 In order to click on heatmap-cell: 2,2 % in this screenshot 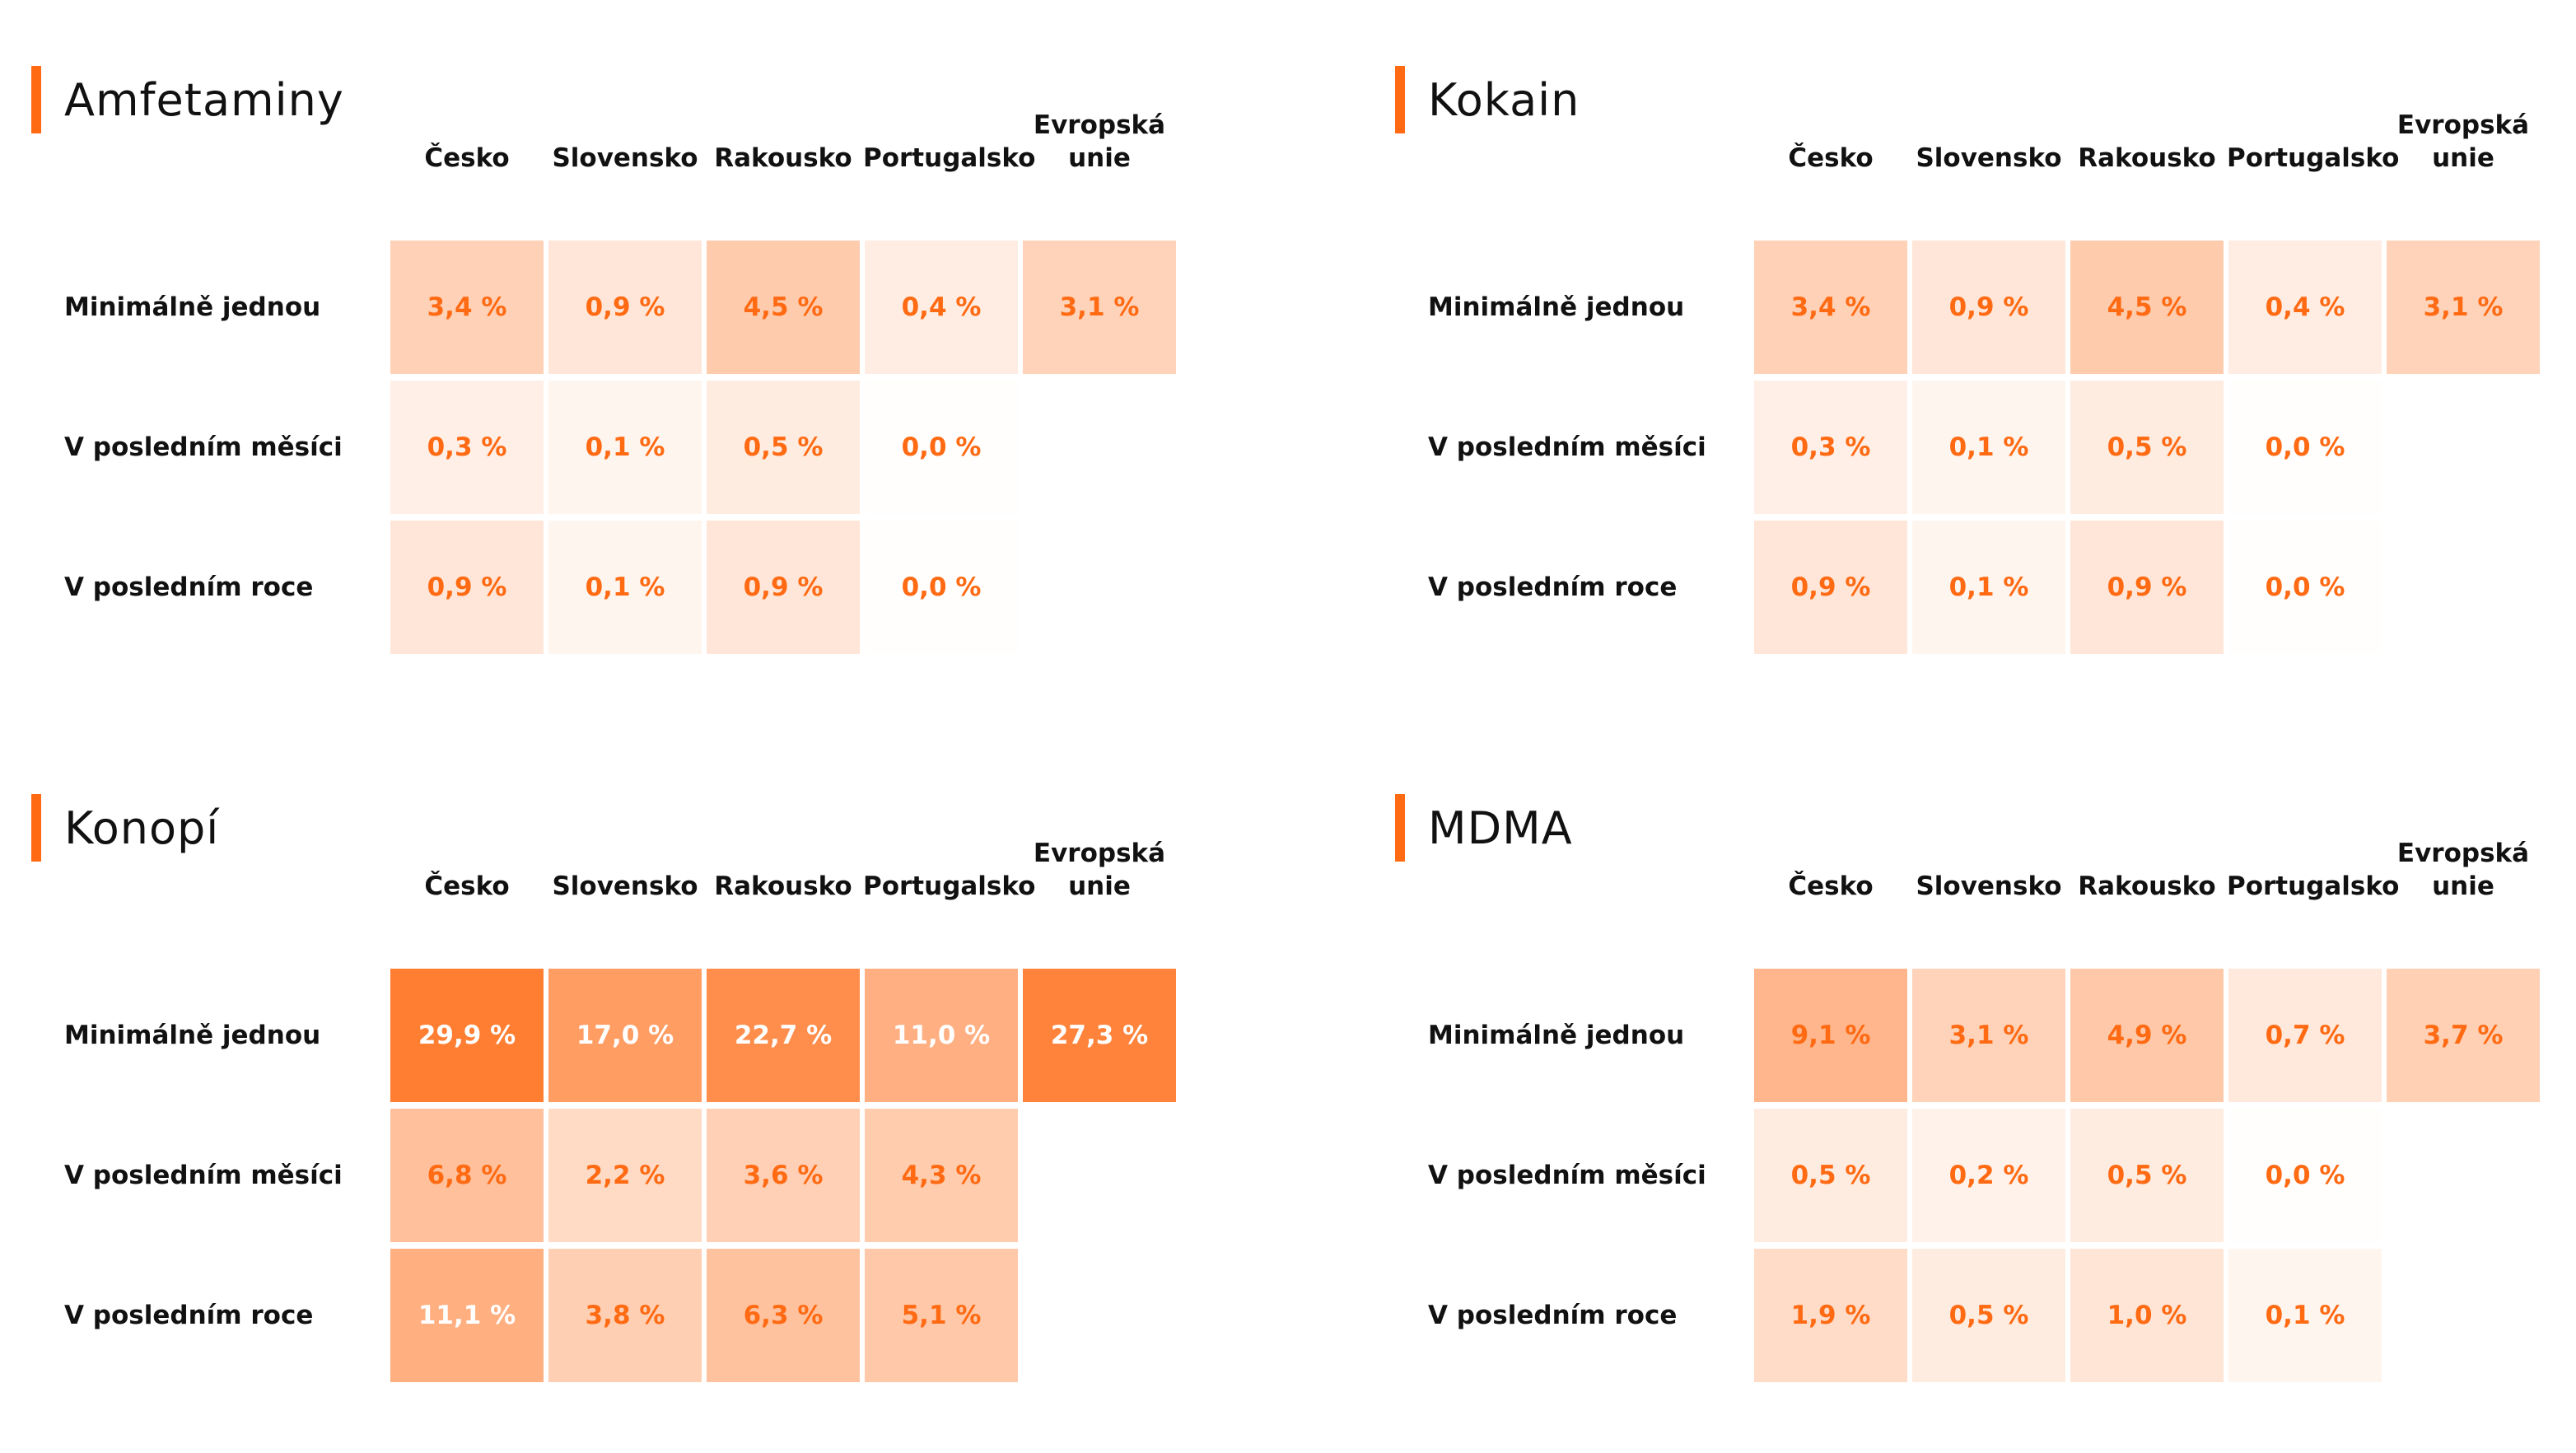, I will do `click(625, 1175)`.